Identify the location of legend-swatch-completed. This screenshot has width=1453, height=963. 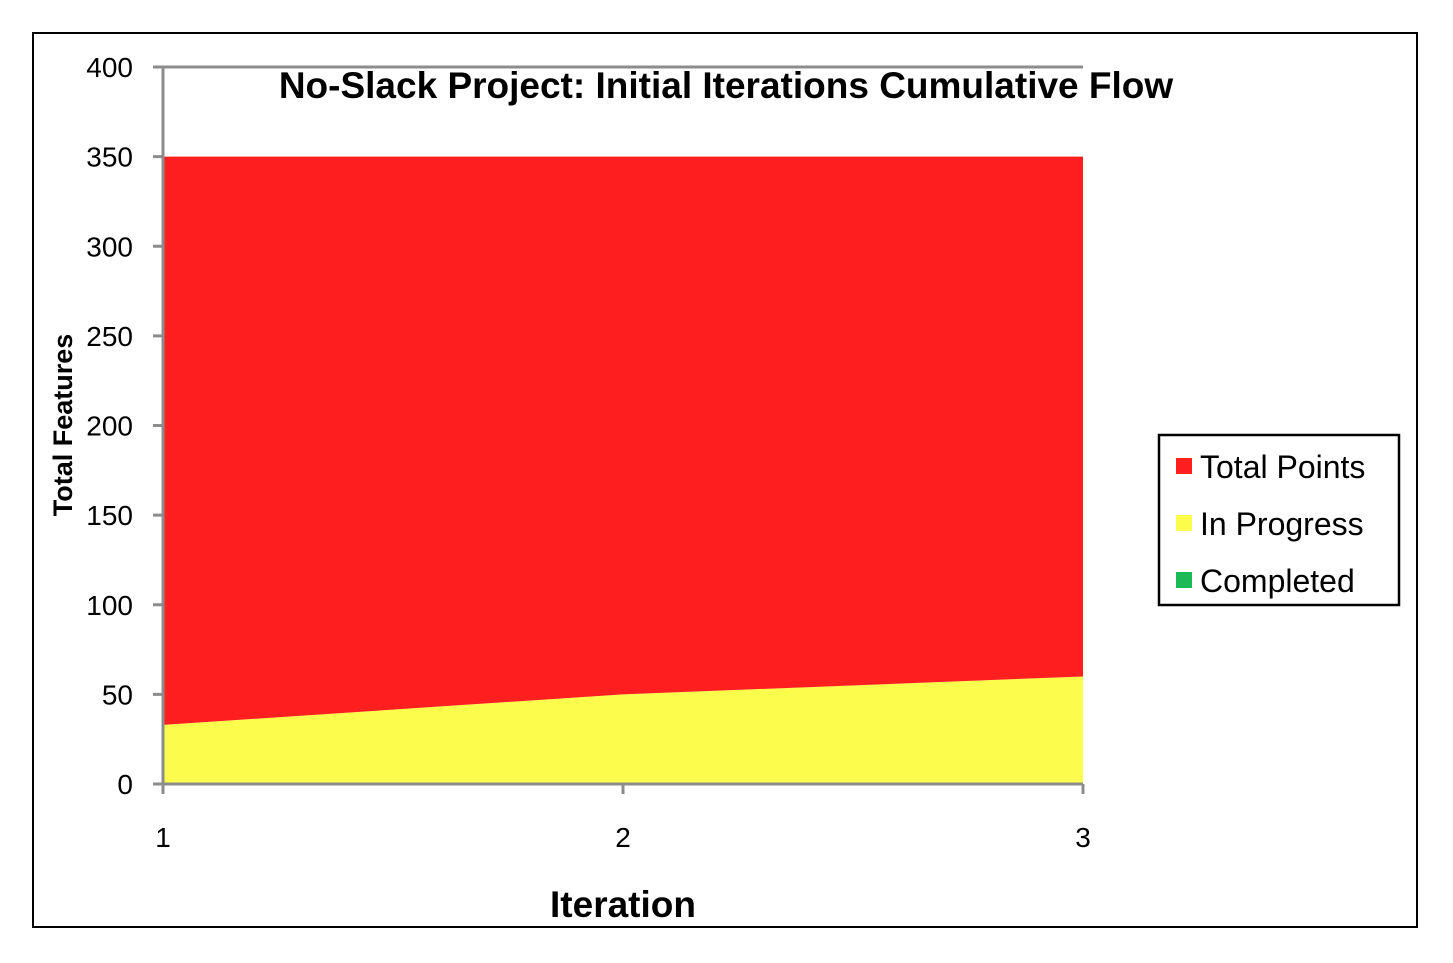
(1184, 580).